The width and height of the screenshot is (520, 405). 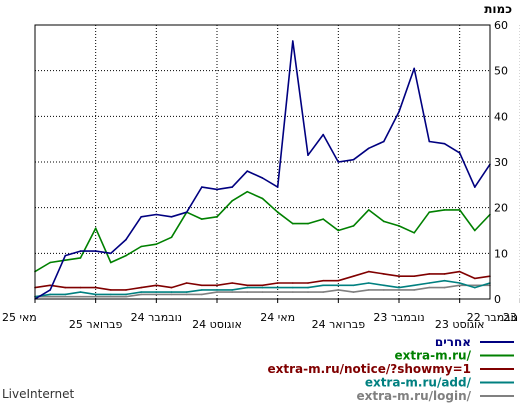 What do you see at coordinates (501, 71) in the screenshot?
I see `y-tick-label: 50` at bounding box center [501, 71].